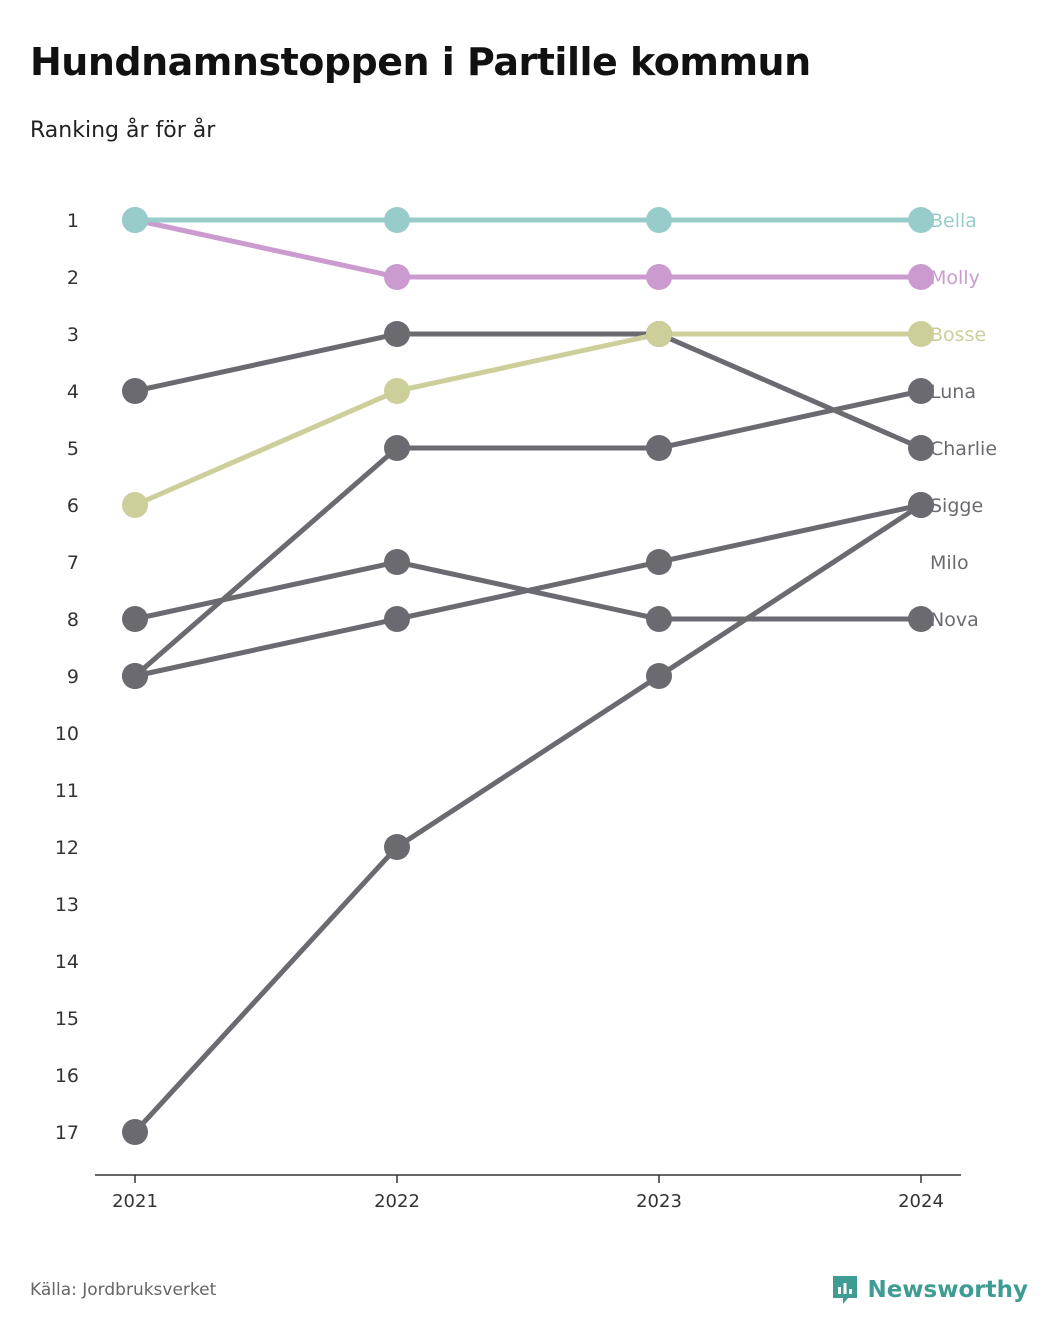  I want to click on brand-name: Newsworthy, so click(947, 1290).